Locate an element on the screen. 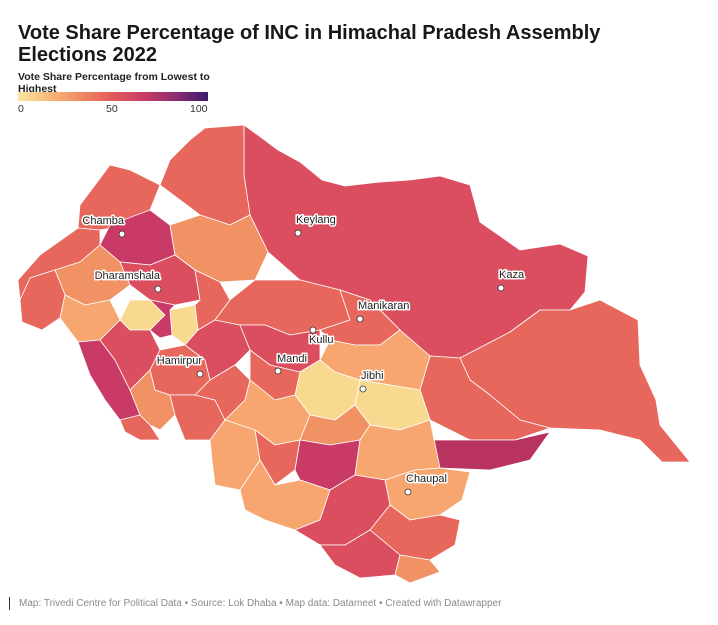 The width and height of the screenshot is (718, 625). city-label-manikaran: Manikaran is located at coordinates (383, 306).